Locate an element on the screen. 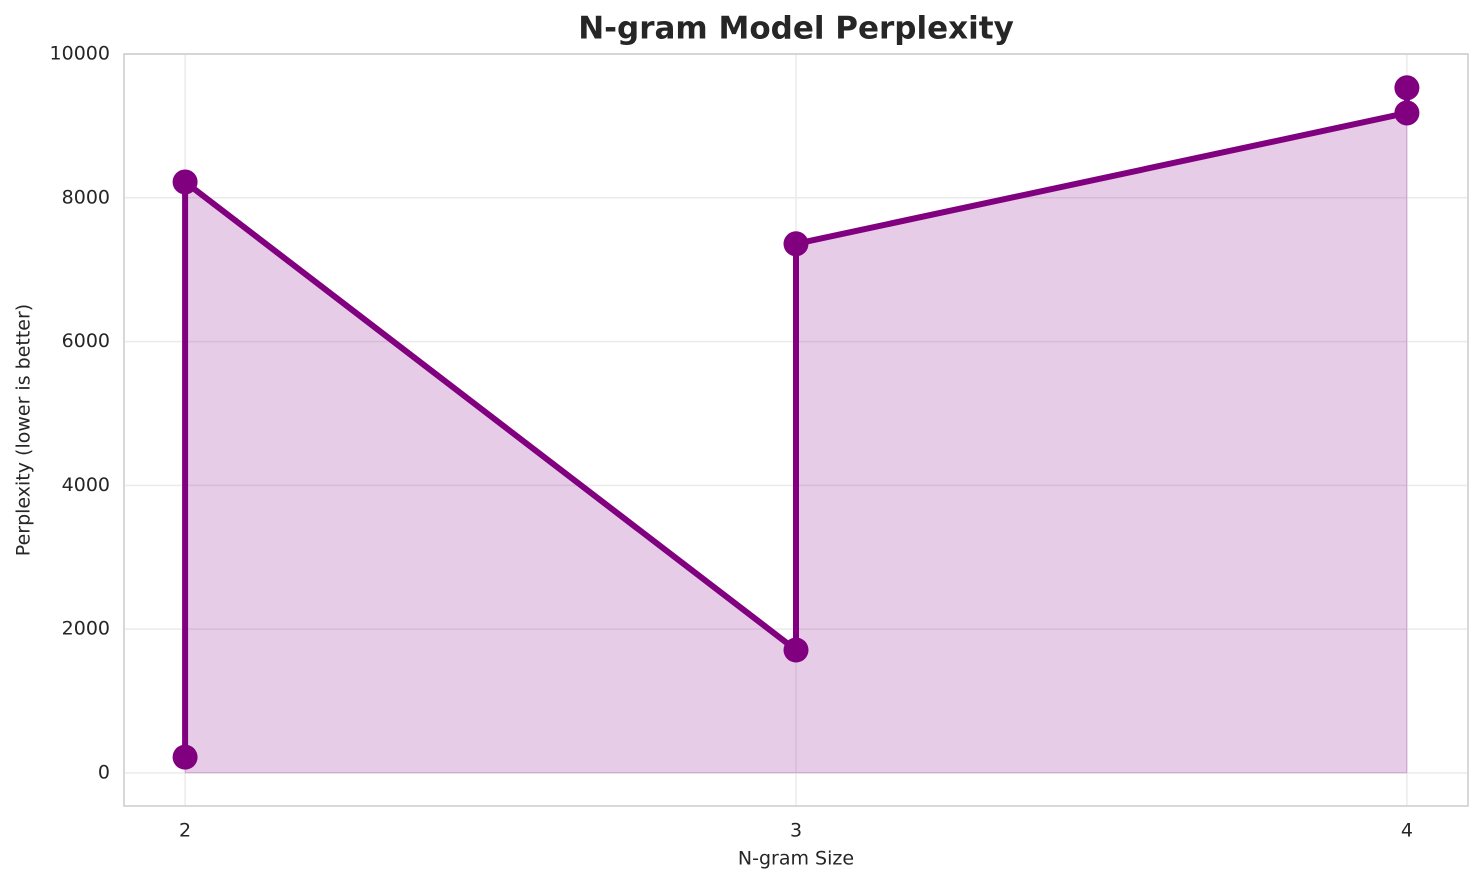  x-tick-label: 4 is located at coordinates (1407, 831).